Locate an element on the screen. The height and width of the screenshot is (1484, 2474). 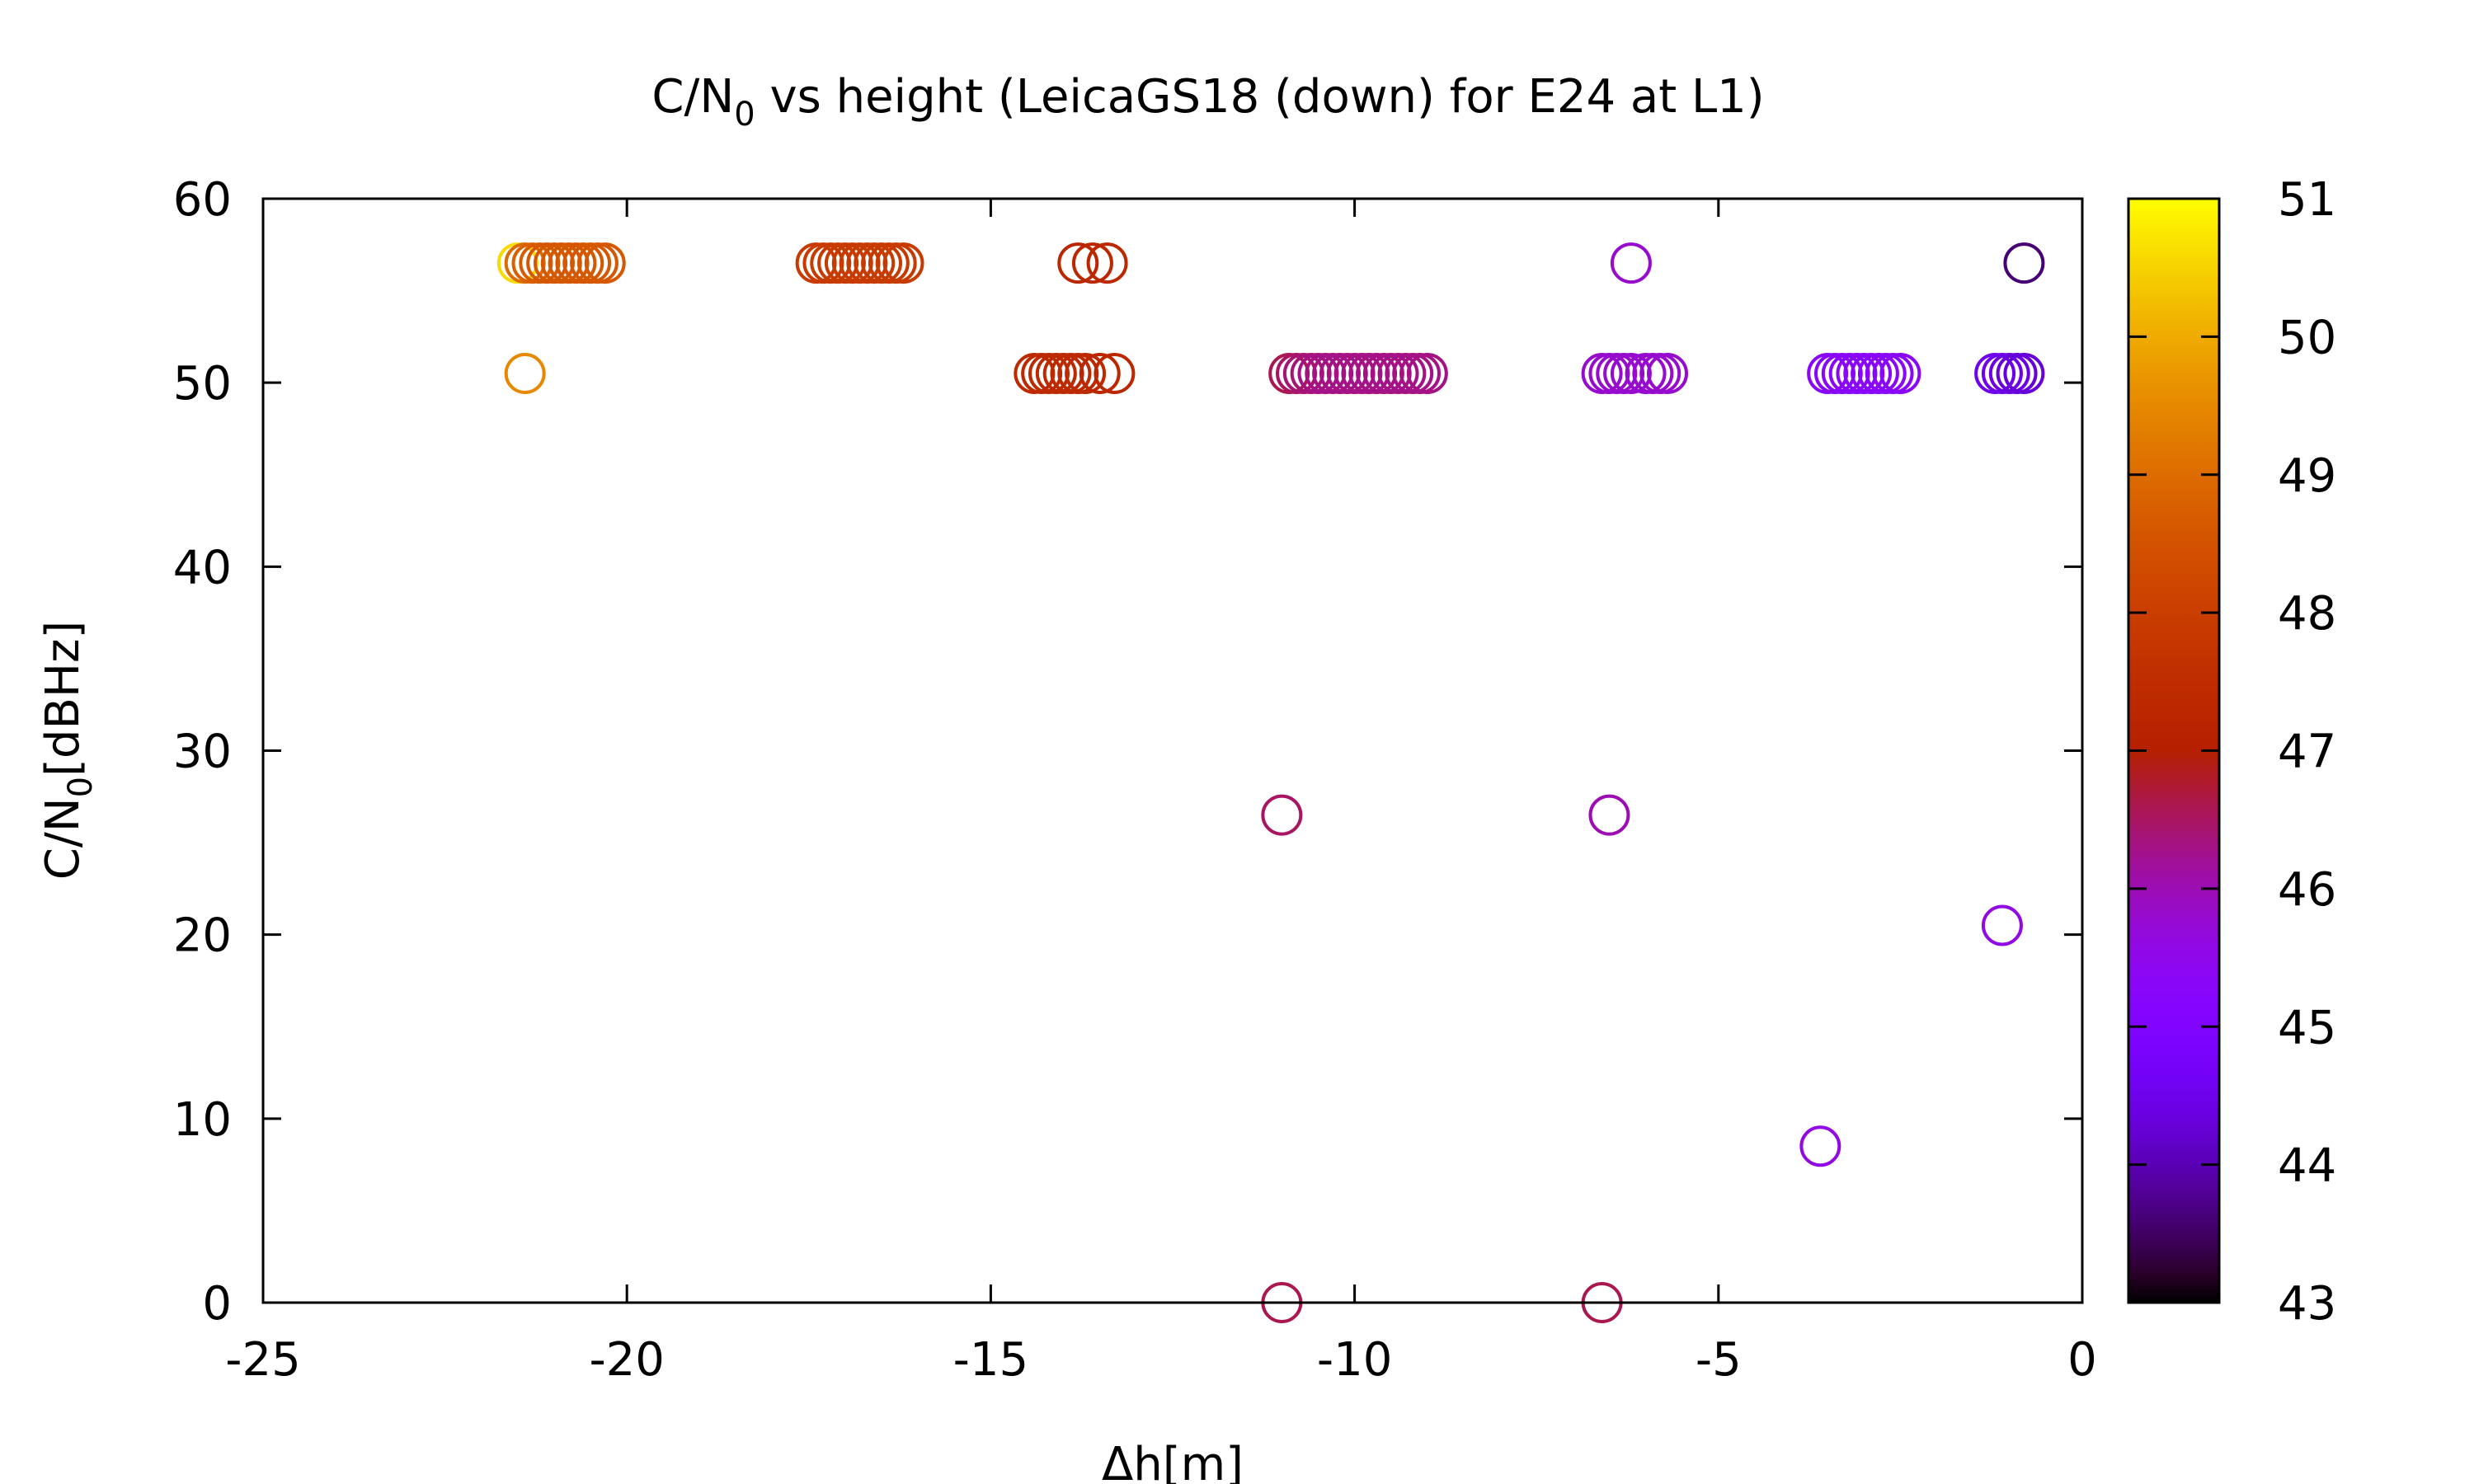
colorbar-tick-label: 44 is located at coordinates (2307, 1166).